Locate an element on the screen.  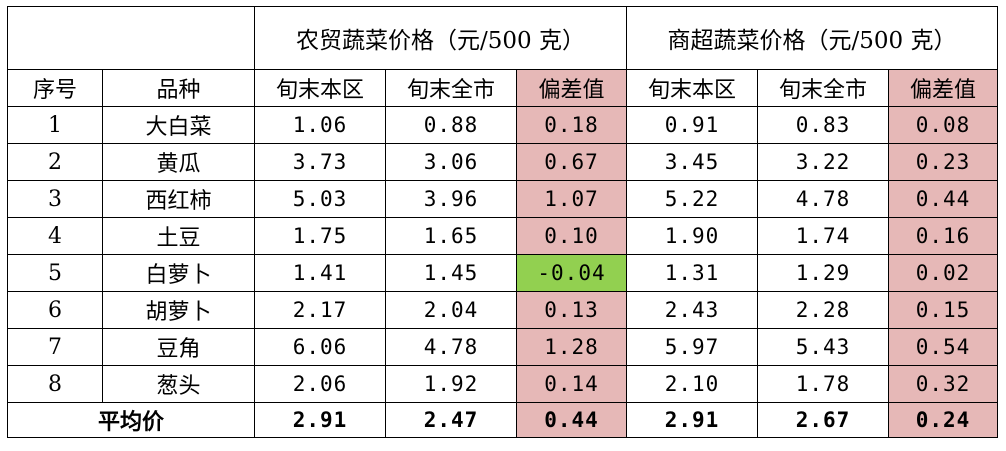
super-city-column-header: 旬末全市 is located at coordinates (823, 88).